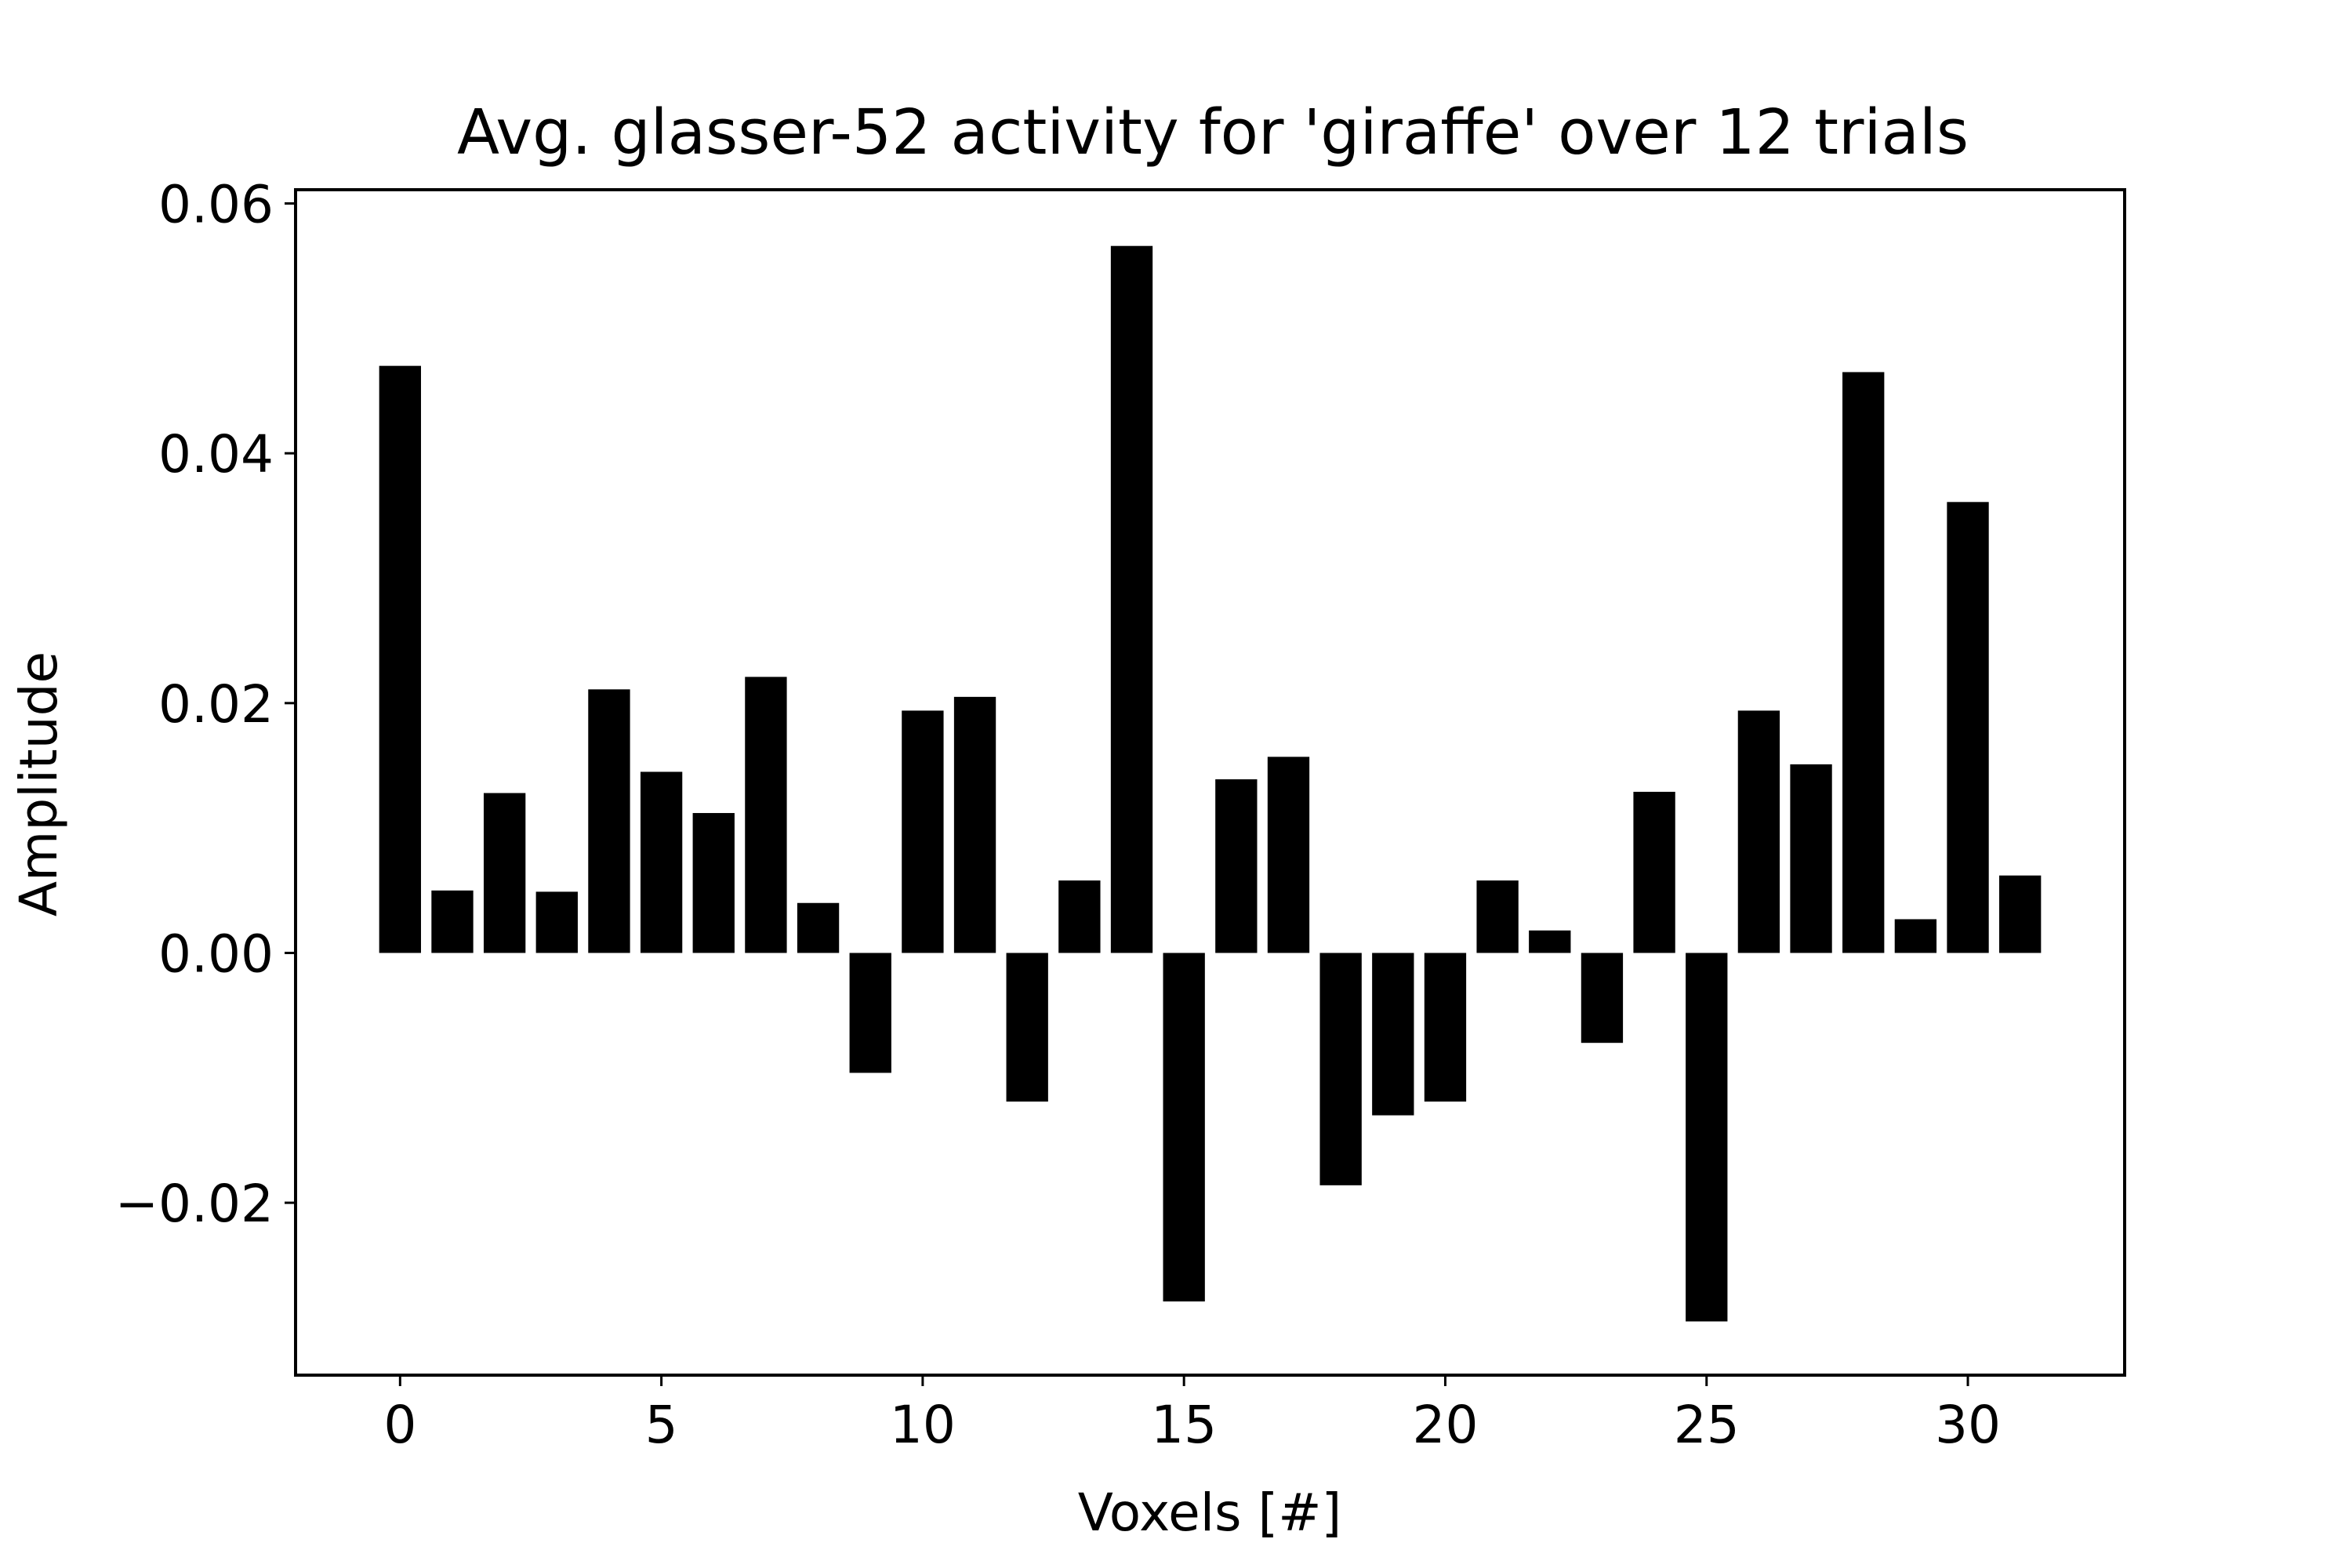  What do you see at coordinates (39, 784) in the screenshot?
I see `y-axis-label: Amplitude` at bounding box center [39, 784].